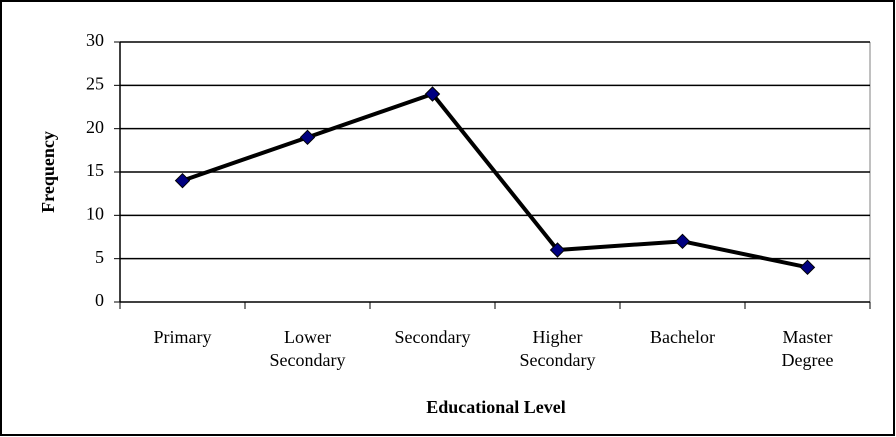 This screenshot has height=437, width=896. Describe the element at coordinates (95, 127) in the screenshot. I see `y-tick-label: 20` at that location.